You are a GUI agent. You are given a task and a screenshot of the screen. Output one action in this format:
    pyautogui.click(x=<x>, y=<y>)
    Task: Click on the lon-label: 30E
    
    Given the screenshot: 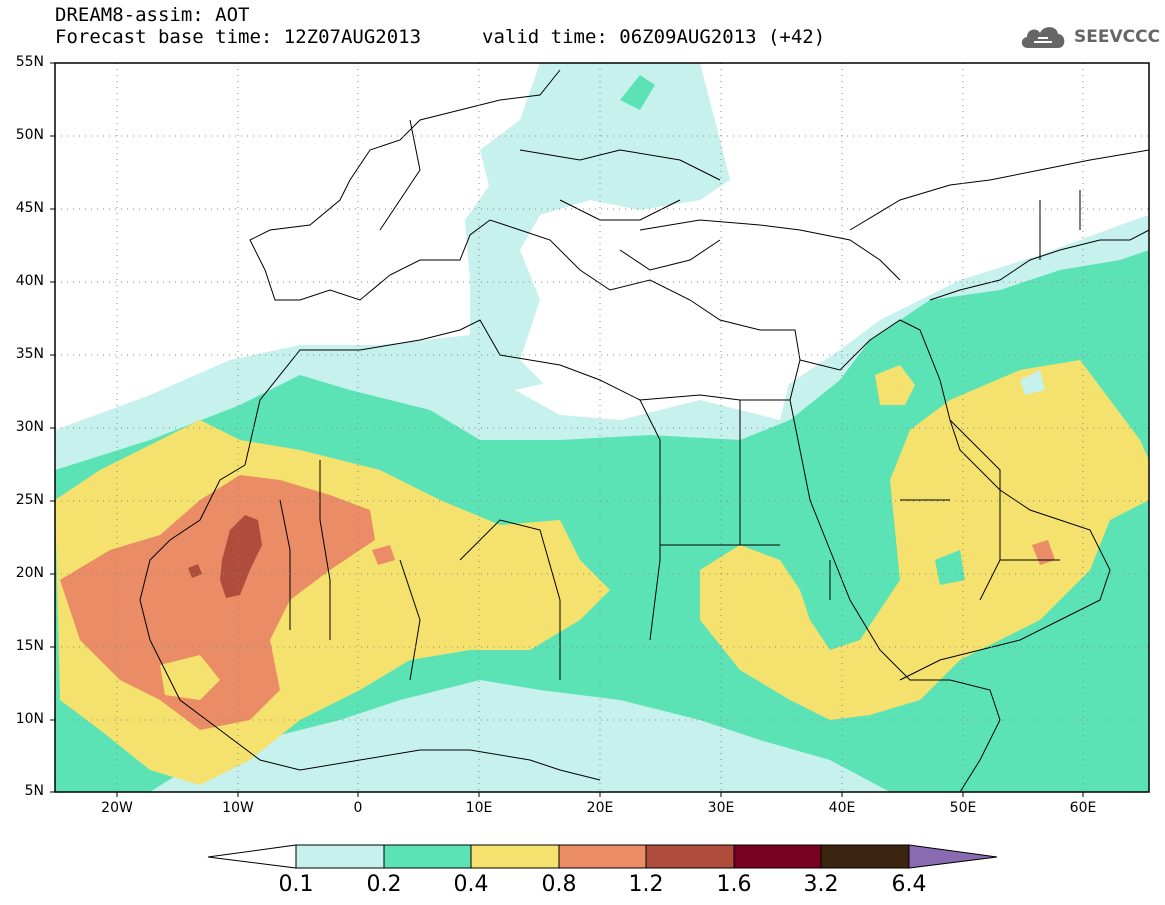 What is the action you would take?
    pyautogui.click(x=721, y=808)
    